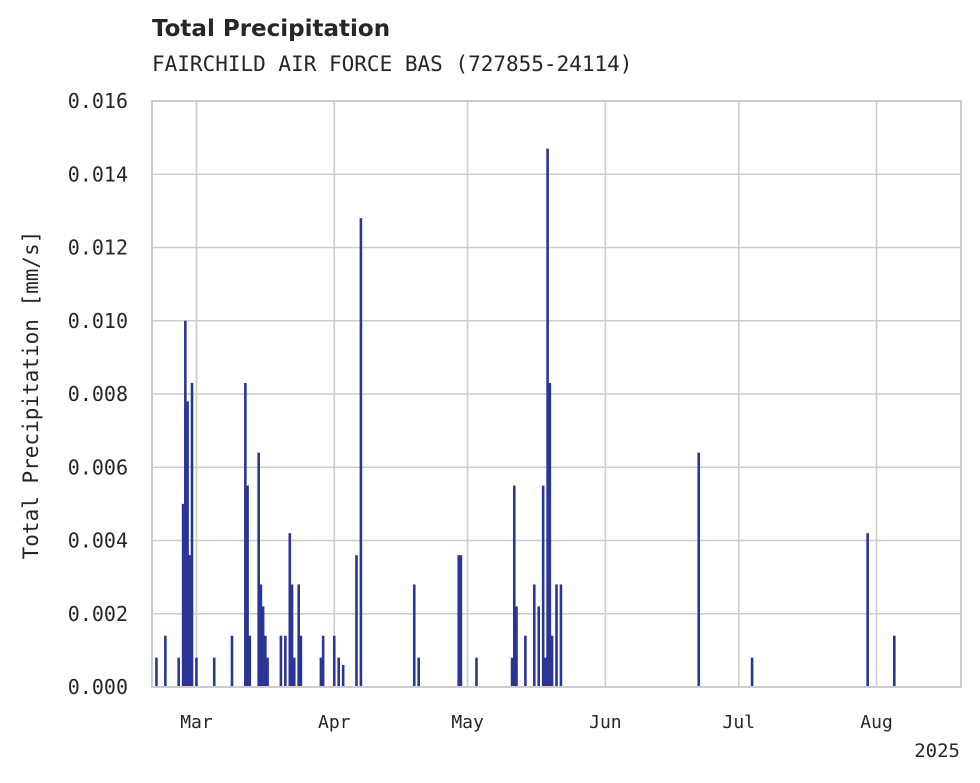 Image resolution: width=980 pixels, height=783 pixels. Describe the element at coordinates (98, 248) in the screenshot. I see `y-tick-label: 0.012` at that location.